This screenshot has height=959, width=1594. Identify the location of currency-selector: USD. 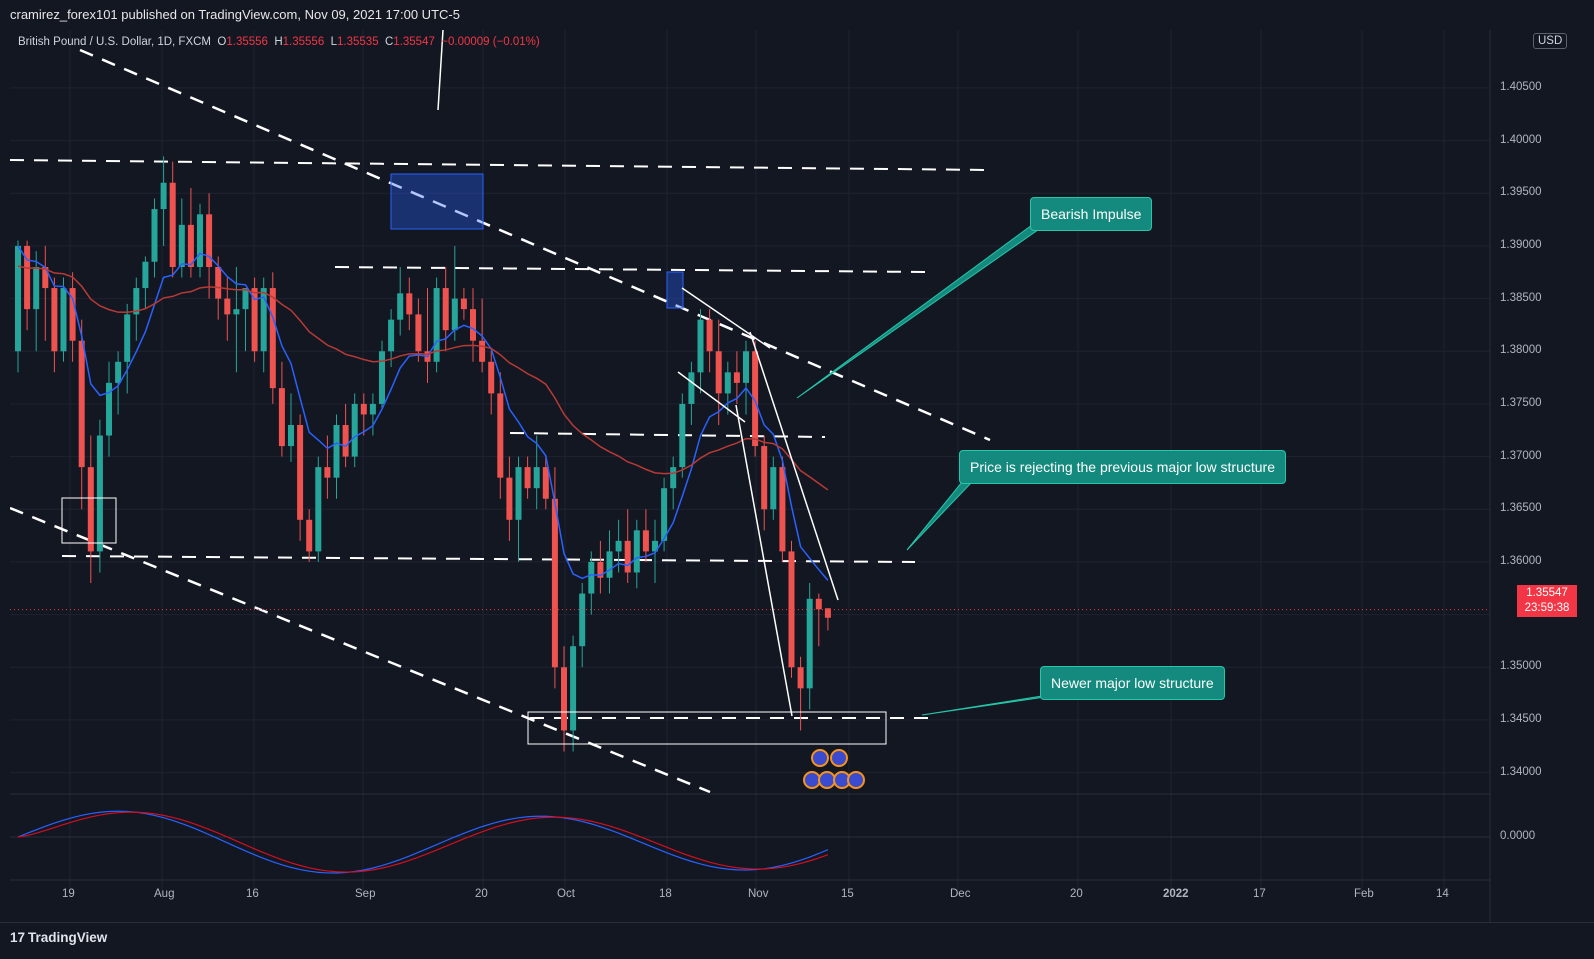
(1550, 41).